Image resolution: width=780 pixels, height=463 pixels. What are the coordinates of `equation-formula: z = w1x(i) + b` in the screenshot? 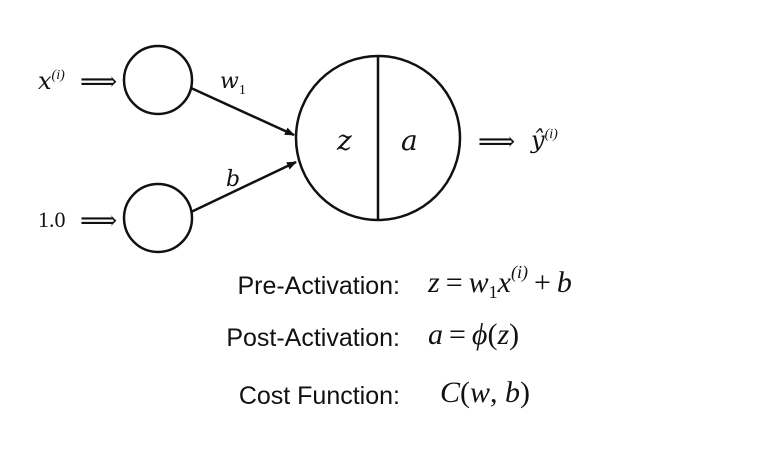 It's located at (500, 282).